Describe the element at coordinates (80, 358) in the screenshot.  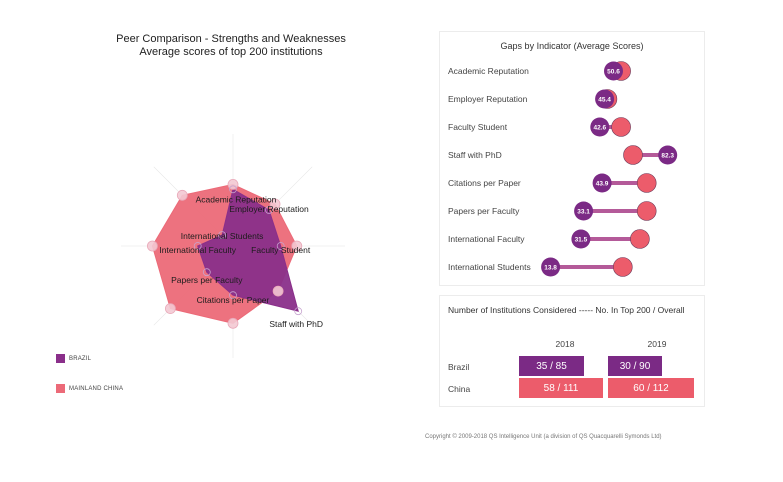
I see `legend-label-brazil: BRAZIL` at that location.